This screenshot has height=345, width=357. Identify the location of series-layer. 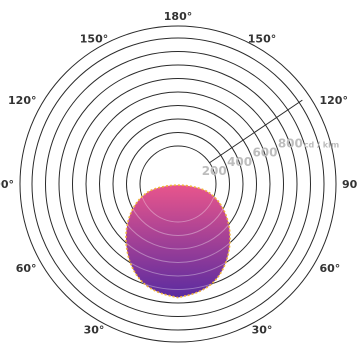
(178, 241).